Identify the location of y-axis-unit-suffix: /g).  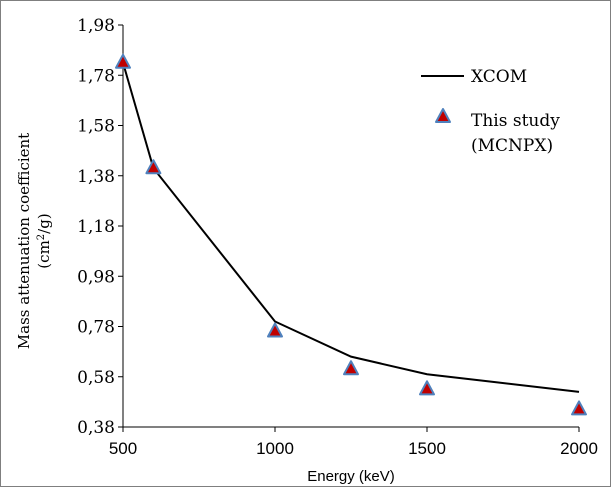
(44, 223).